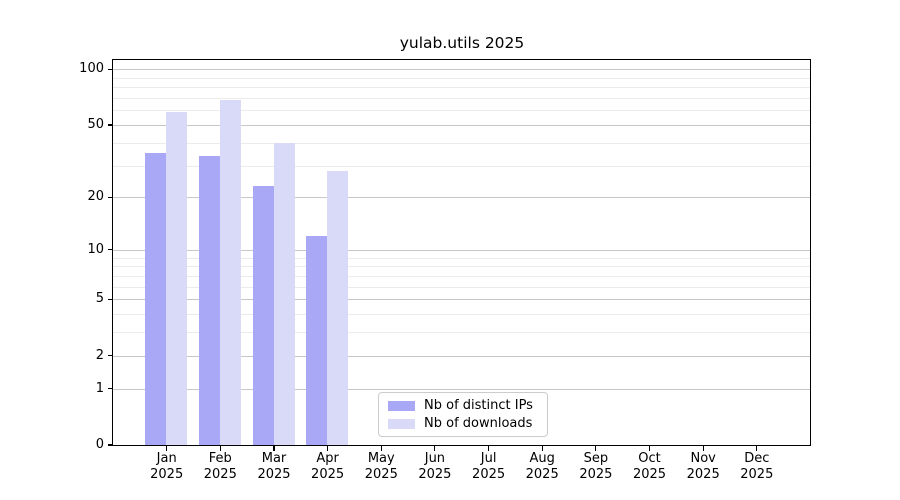 The height and width of the screenshot is (500, 900). I want to click on bar-distinct-ips-apr, so click(317, 340).